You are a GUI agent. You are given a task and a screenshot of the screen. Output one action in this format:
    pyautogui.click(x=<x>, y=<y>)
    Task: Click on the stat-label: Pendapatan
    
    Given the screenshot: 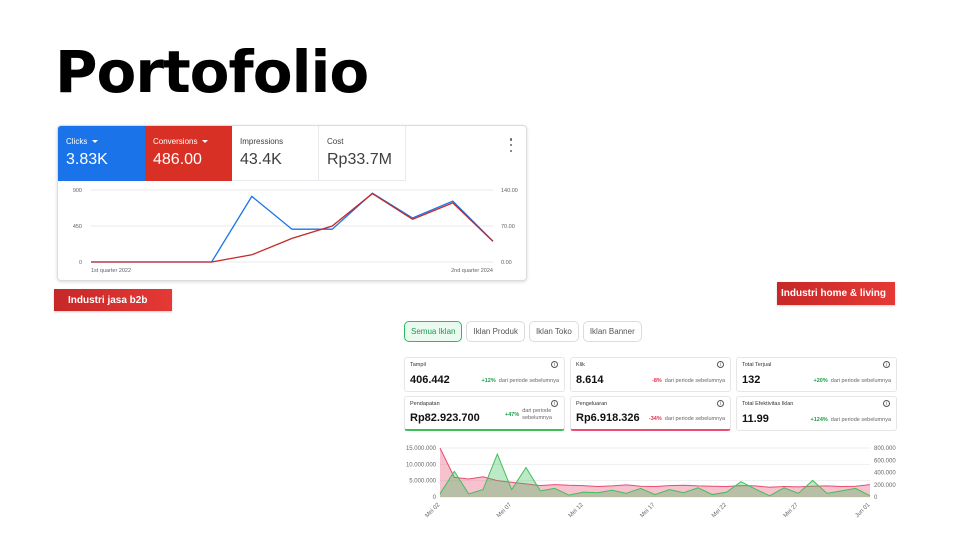 What is the action you would take?
    pyautogui.click(x=425, y=404)
    